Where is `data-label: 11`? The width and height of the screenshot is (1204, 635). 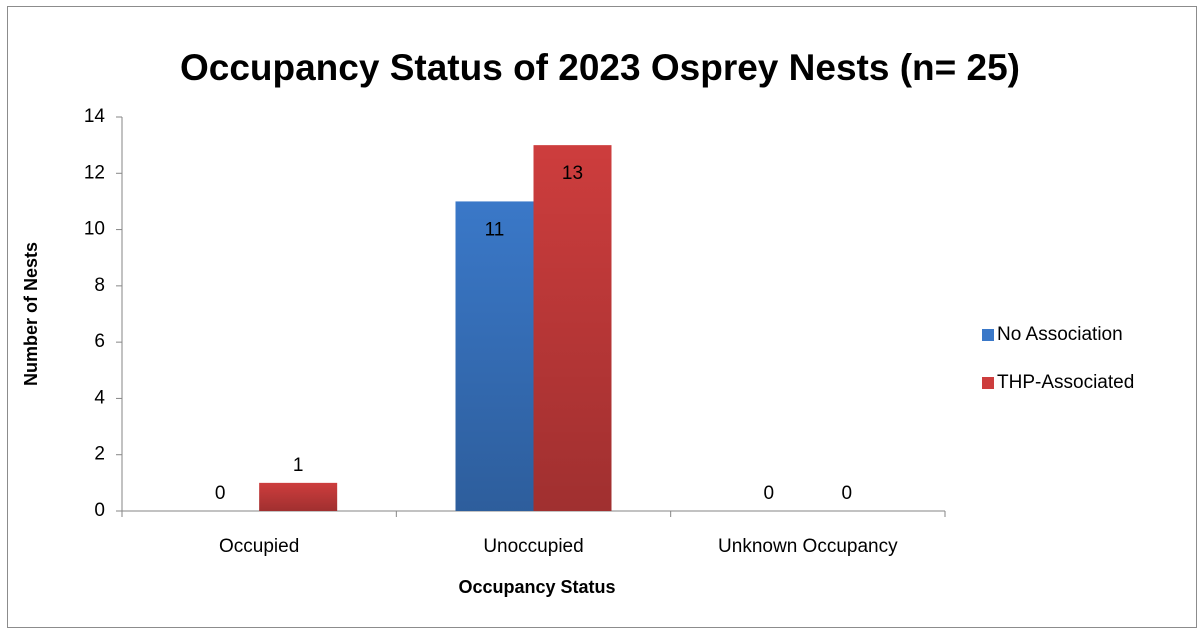
data-label: 11 is located at coordinates (495, 229).